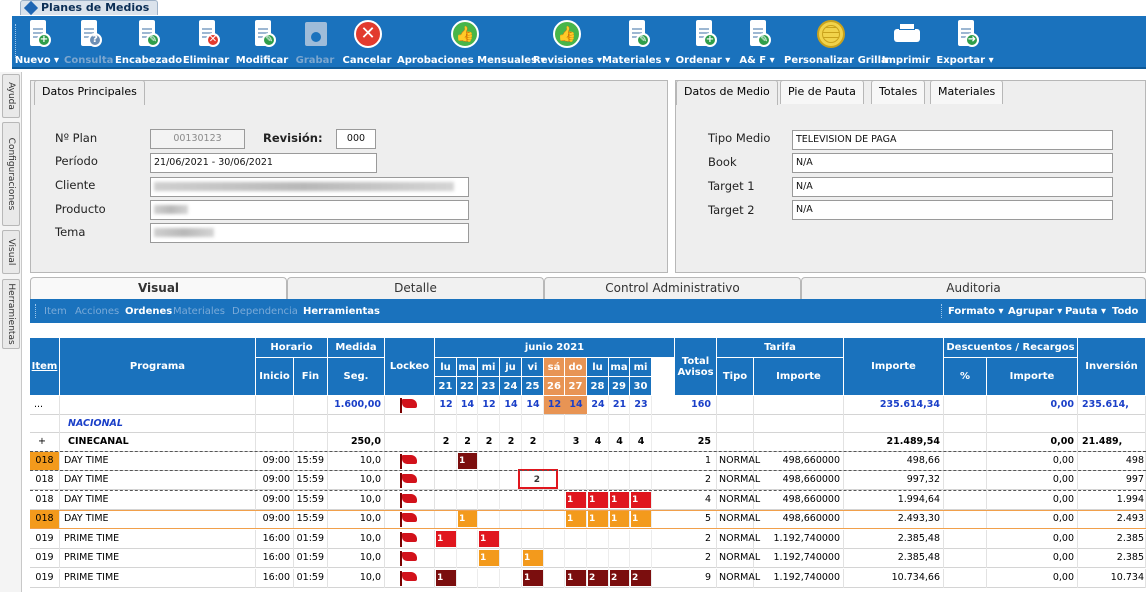 This screenshot has height=592, width=1146. Describe the element at coordinates (703, 60) in the screenshot. I see `toolbar-button-label: Ordenar ▾` at that location.